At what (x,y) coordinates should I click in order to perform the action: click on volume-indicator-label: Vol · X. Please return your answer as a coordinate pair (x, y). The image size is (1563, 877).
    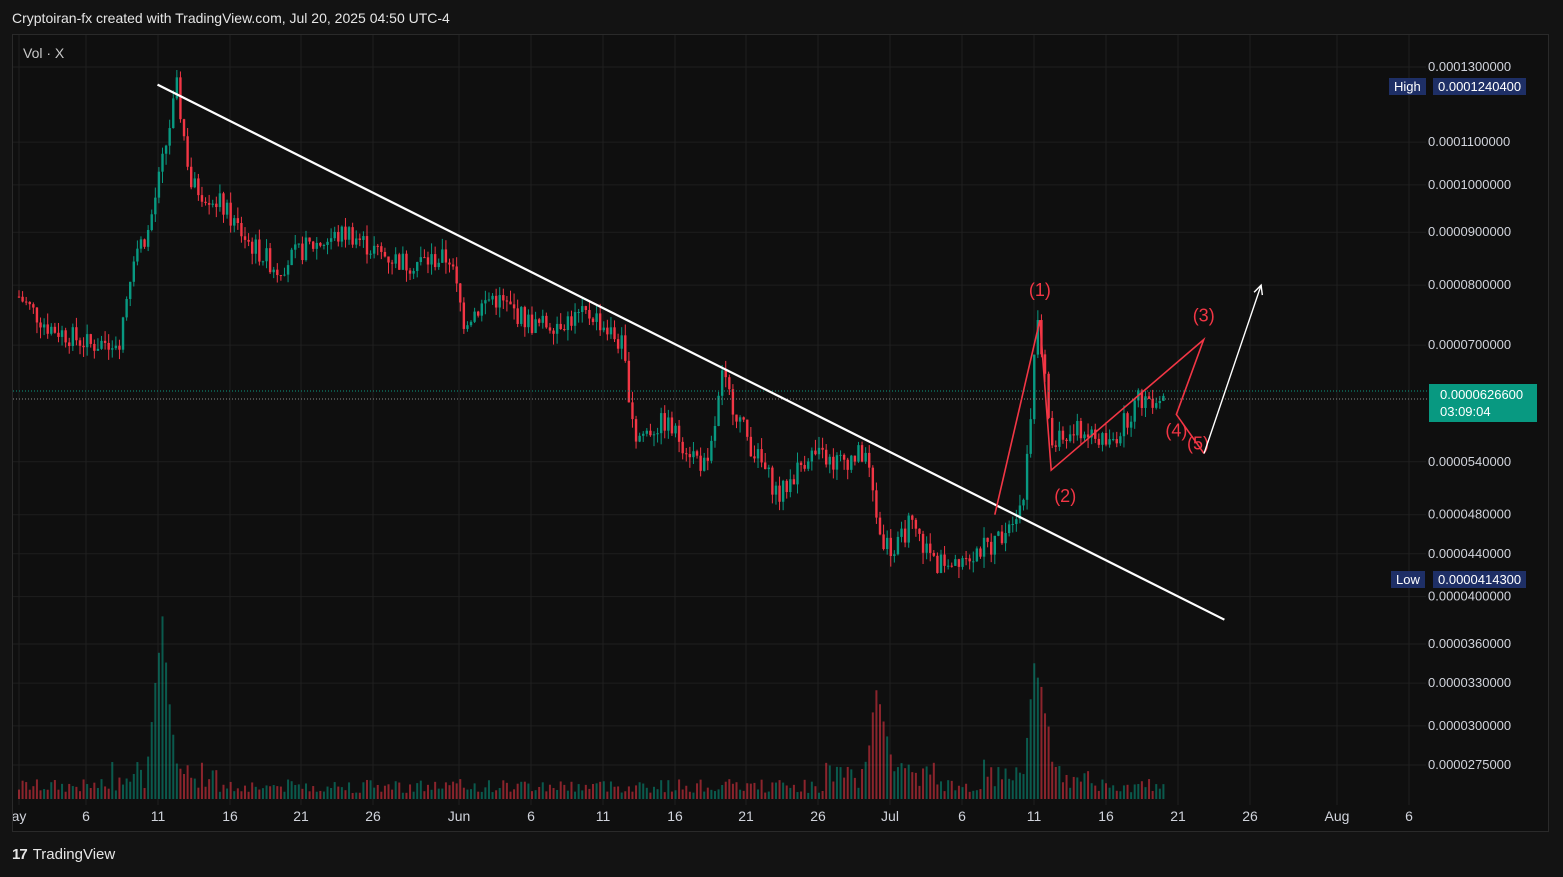
    Looking at the image, I should click on (44, 53).